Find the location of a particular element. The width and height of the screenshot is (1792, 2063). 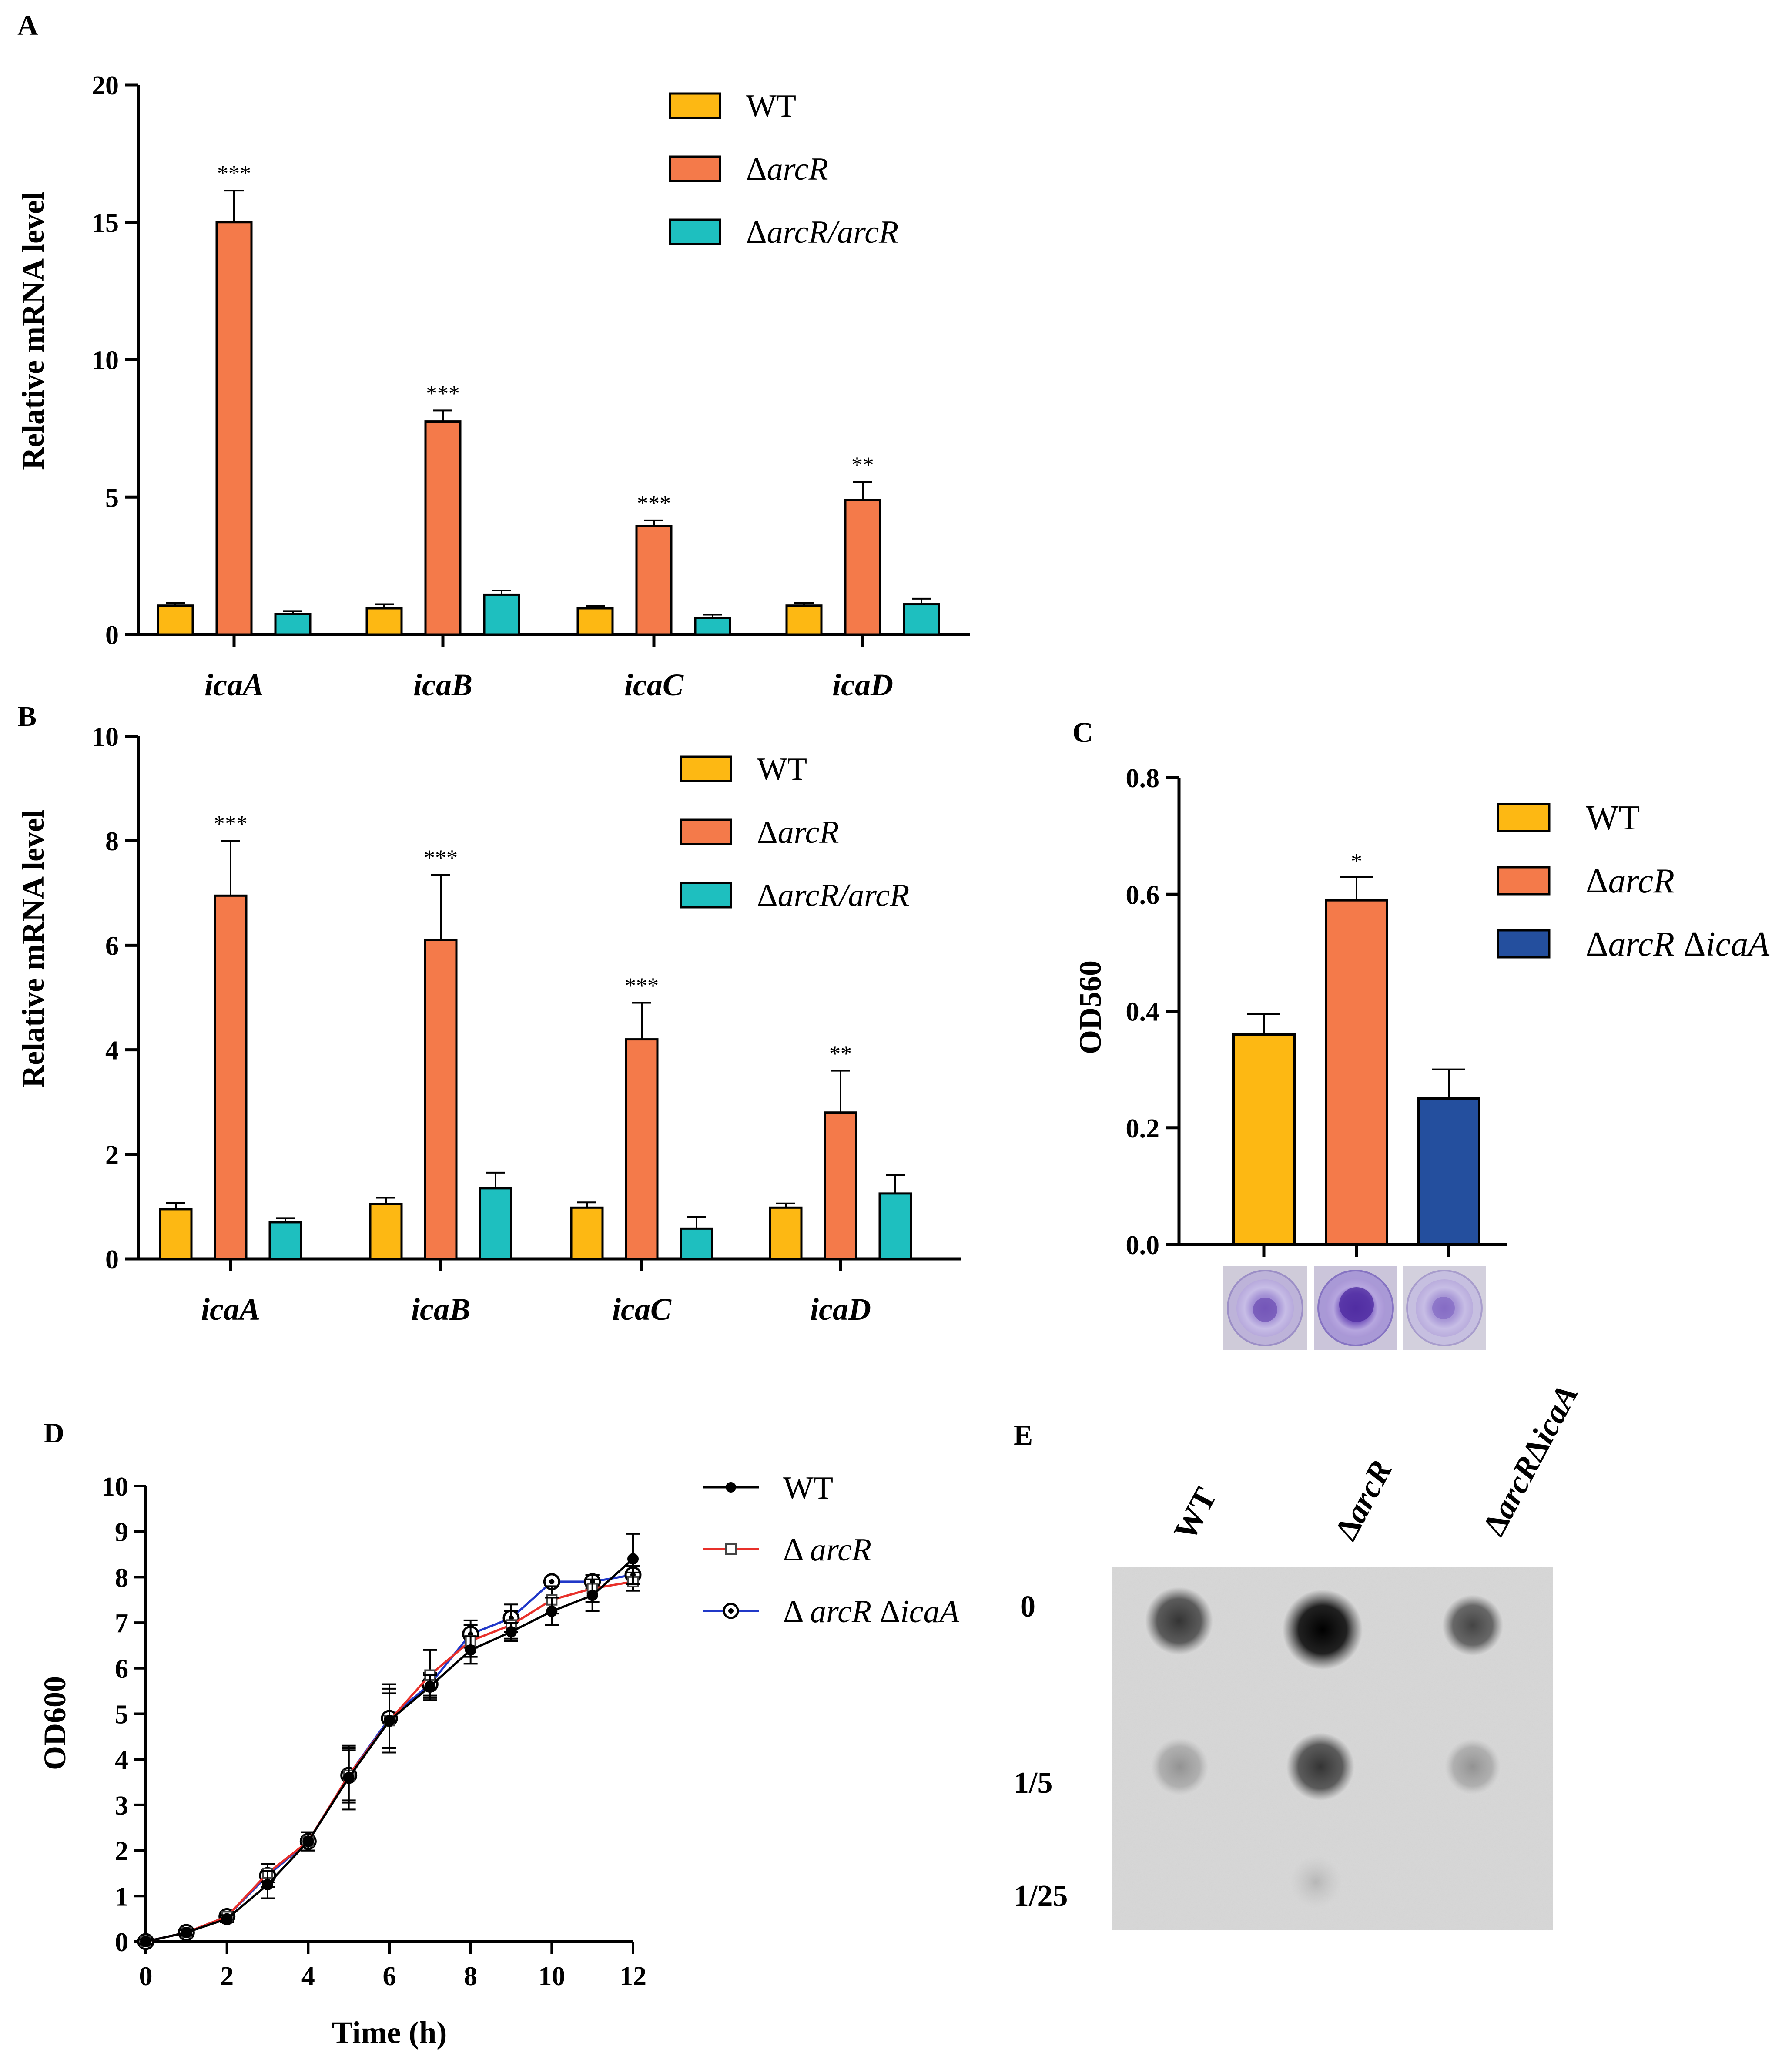

bar-wt-icaa is located at coordinates (176, 1234).